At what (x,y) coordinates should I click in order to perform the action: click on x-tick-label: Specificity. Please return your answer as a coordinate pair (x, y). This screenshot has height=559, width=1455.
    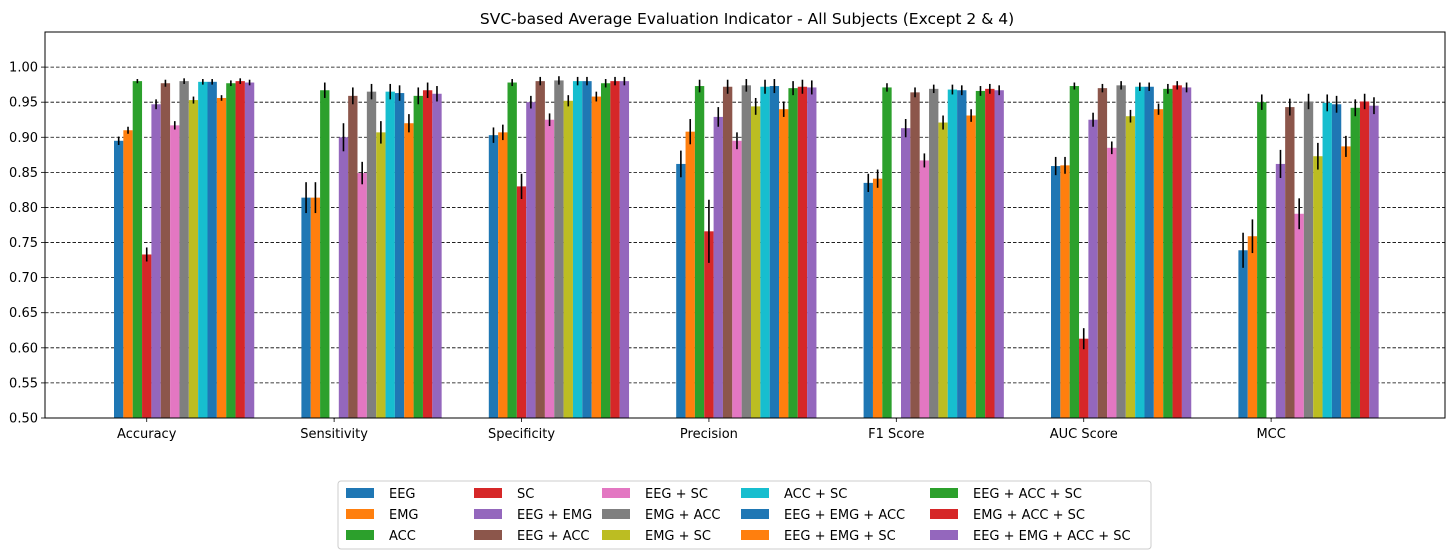
    Looking at the image, I should click on (521, 434).